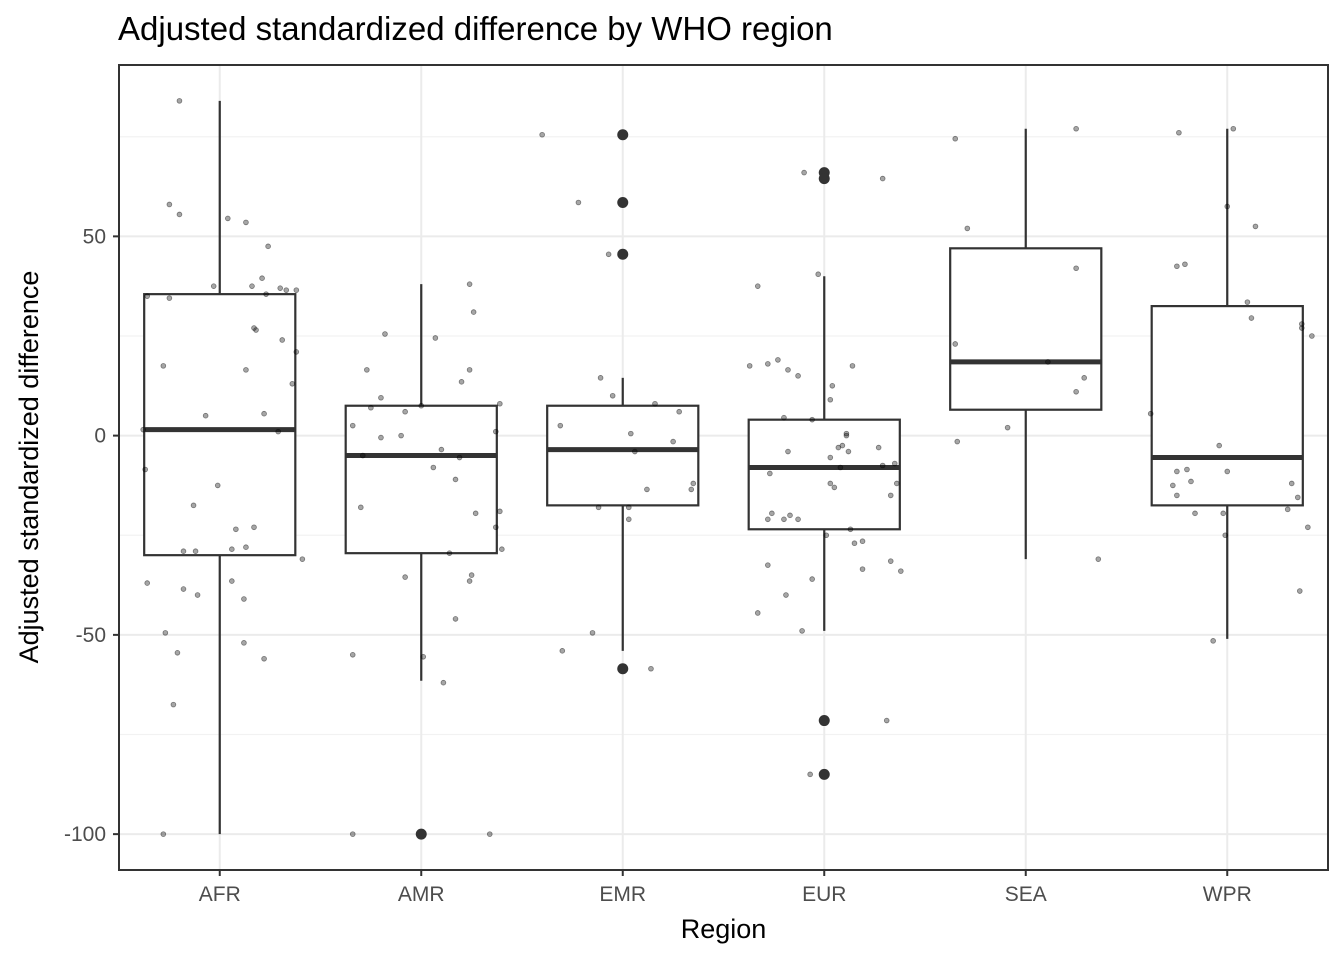  I want to click on y-axis: -100 -50 0 50, so click(91, 535).